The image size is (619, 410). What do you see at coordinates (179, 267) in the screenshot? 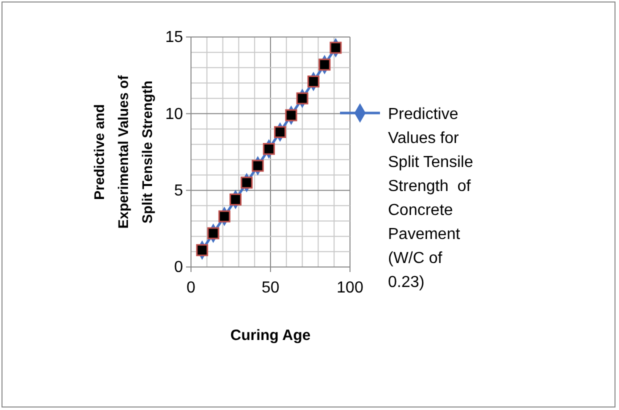
I see `y-tick-label: 0` at bounding box center [179, 267].